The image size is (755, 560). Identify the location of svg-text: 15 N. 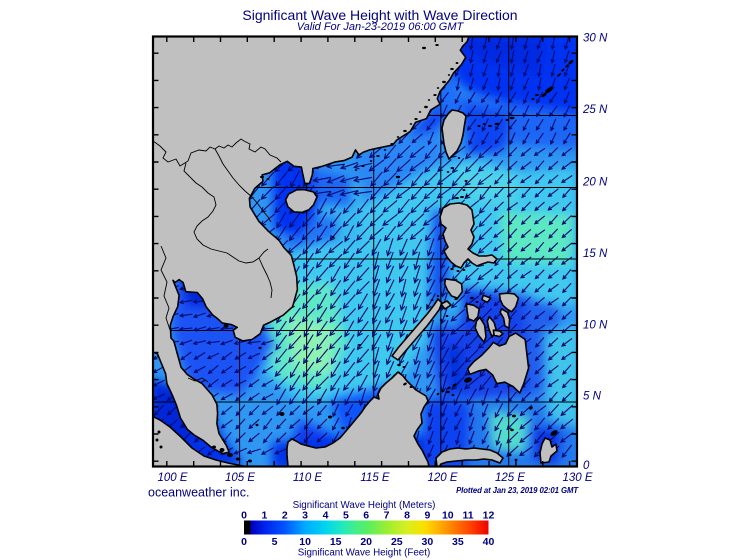
(595, 254).